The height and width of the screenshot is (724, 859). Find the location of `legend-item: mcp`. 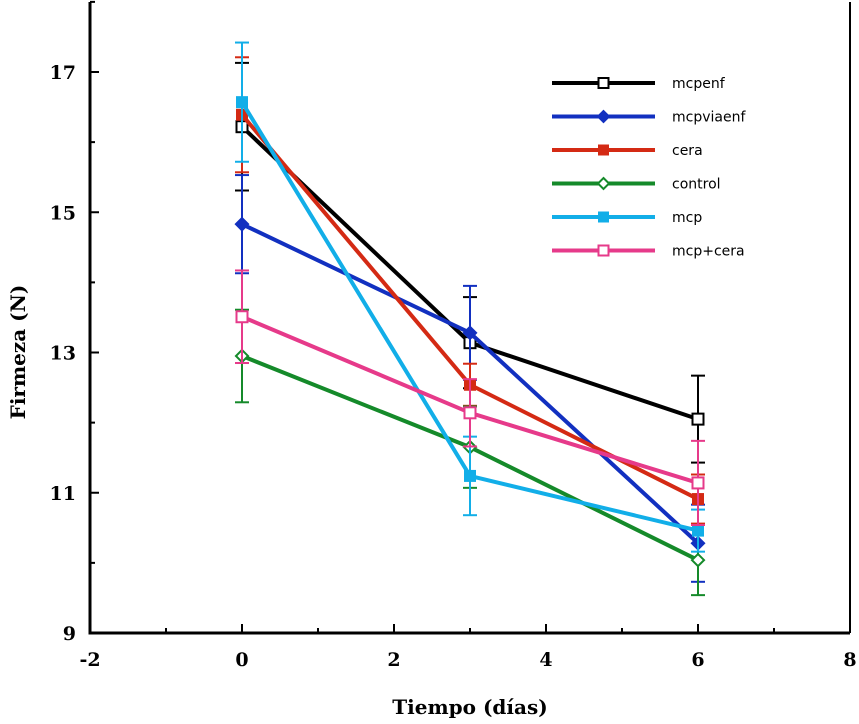

legend-item: mcp is located at coordinates (627, 218).